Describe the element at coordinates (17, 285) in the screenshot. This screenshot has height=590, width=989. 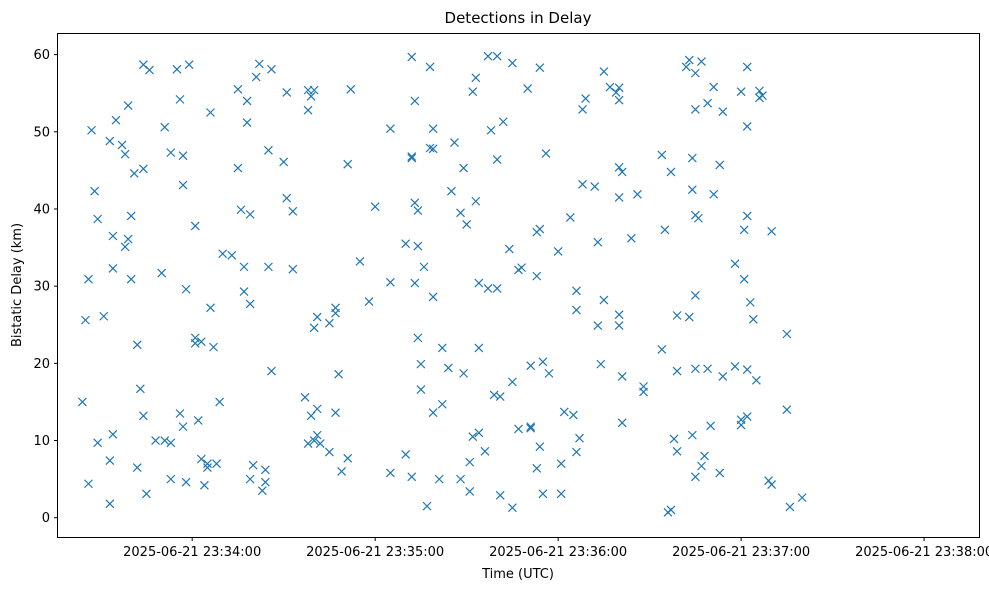
I see `y-axis-title: Bistatic Delay (km)` at that location.